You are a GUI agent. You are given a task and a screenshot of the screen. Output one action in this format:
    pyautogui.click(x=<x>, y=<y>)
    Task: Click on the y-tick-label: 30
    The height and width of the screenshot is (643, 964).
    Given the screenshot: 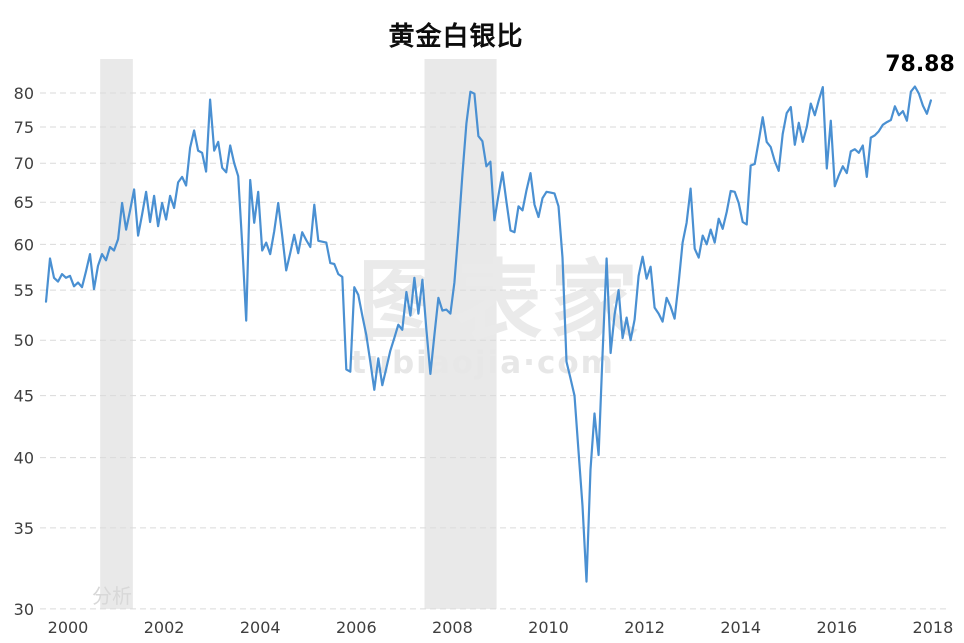 What is the action you would take?
    pyautogui.click(x=24, y=609)
    